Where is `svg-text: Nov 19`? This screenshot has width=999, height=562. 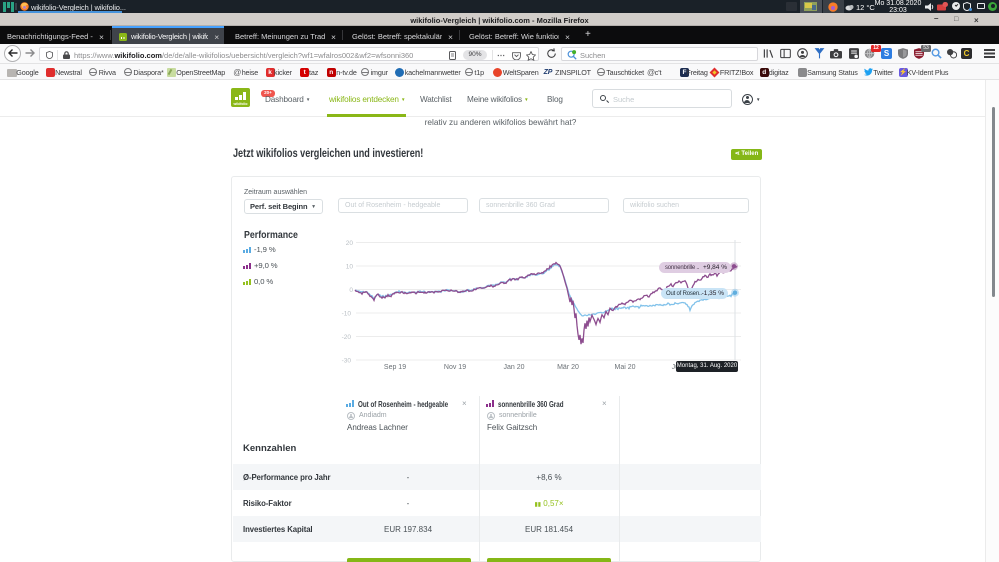
svg-text: Nov 19 is located at coordinates (455, 367).